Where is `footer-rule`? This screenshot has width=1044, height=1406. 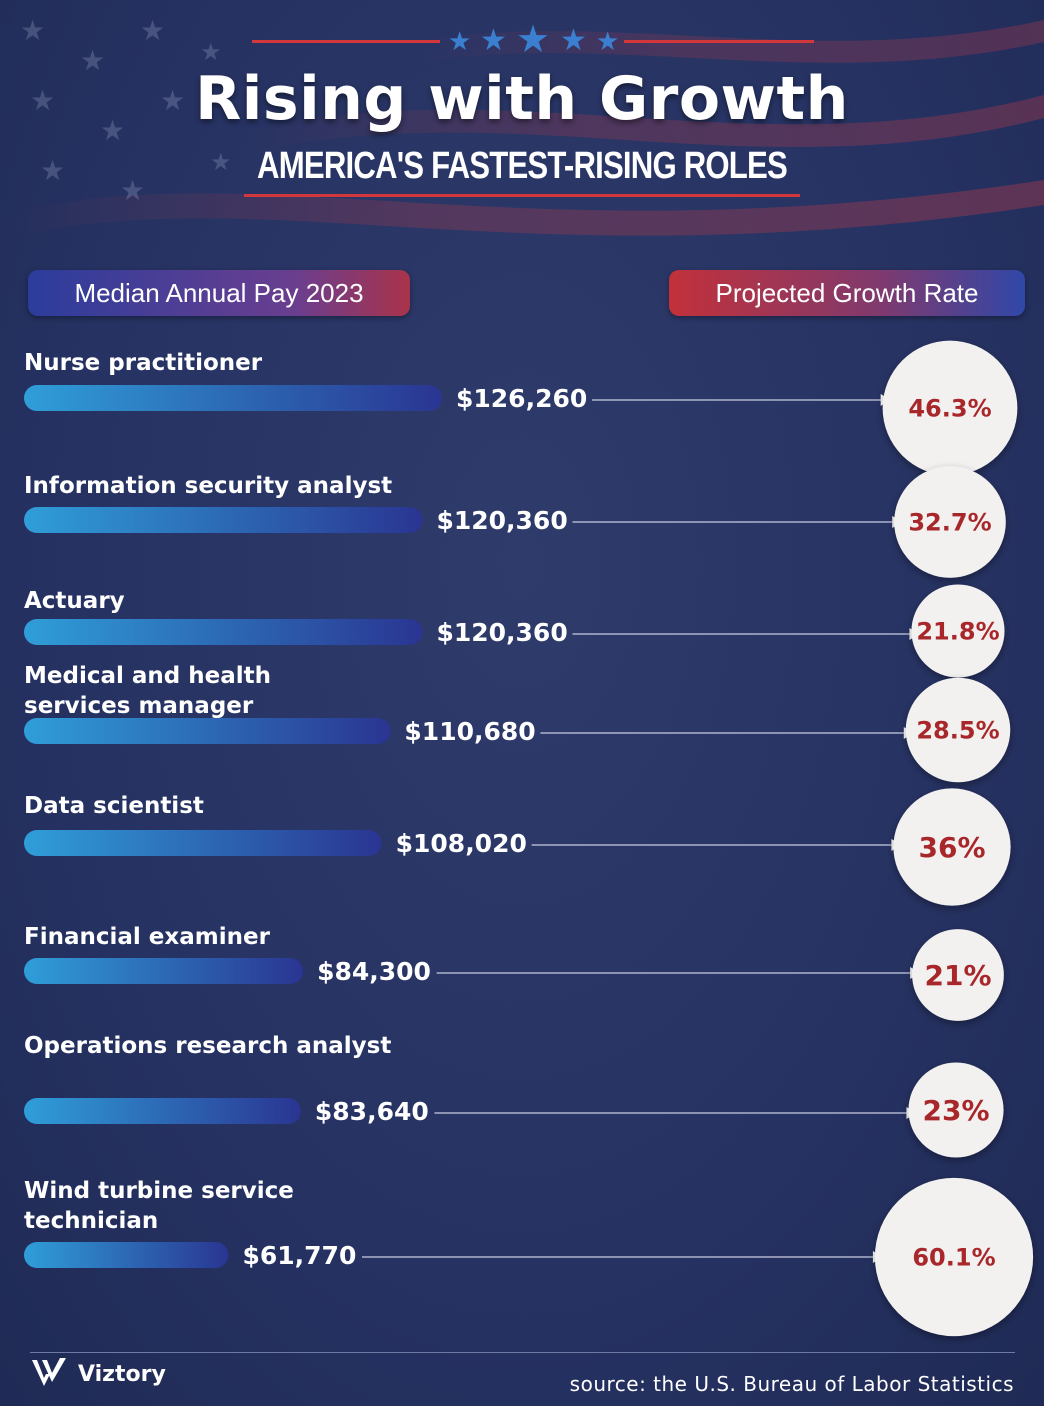
footer-rule is located at coordinates (522, 1352).